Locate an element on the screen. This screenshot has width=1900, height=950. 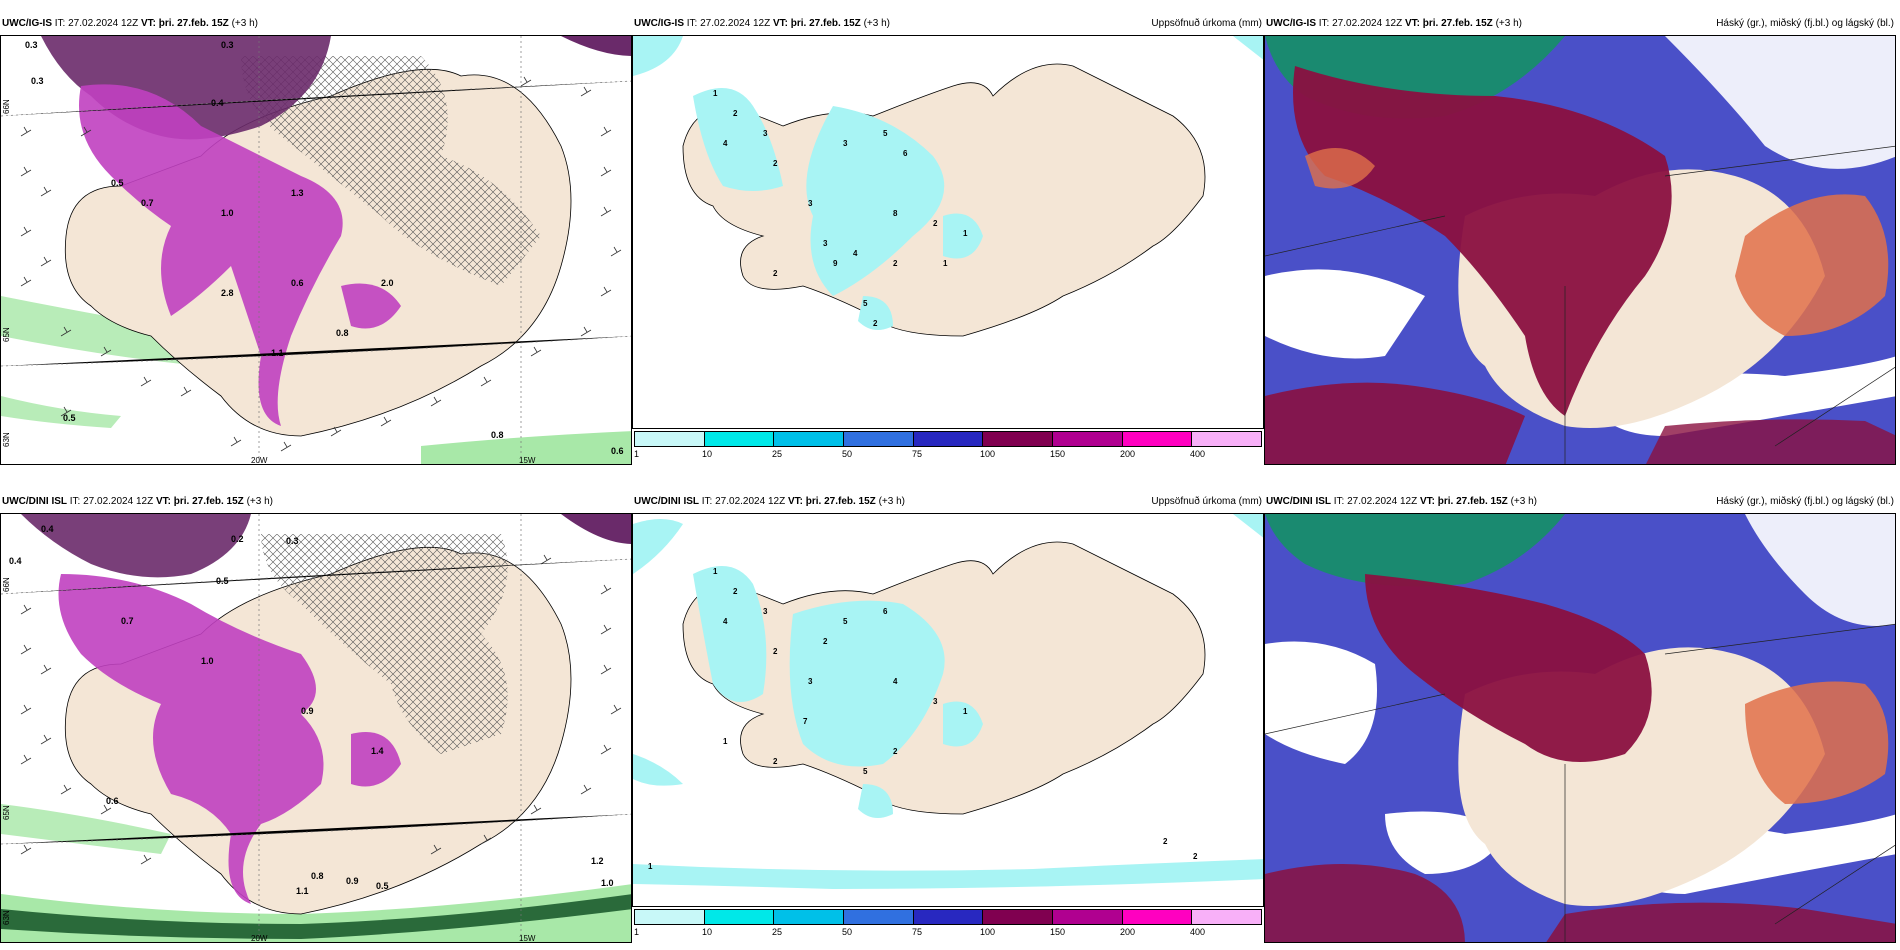
colorbar-tick: 1 is located at coordinates (637, 932).